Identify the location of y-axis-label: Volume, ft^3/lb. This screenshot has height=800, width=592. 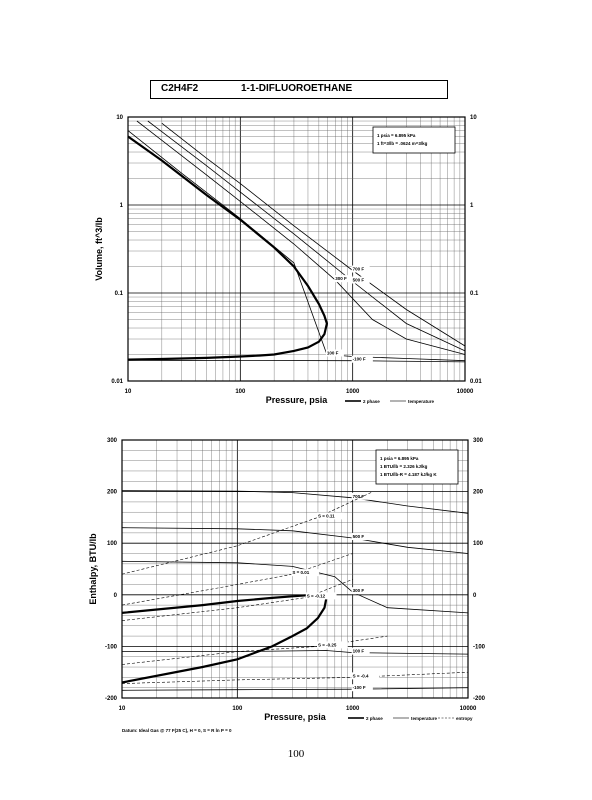
(99, 249).